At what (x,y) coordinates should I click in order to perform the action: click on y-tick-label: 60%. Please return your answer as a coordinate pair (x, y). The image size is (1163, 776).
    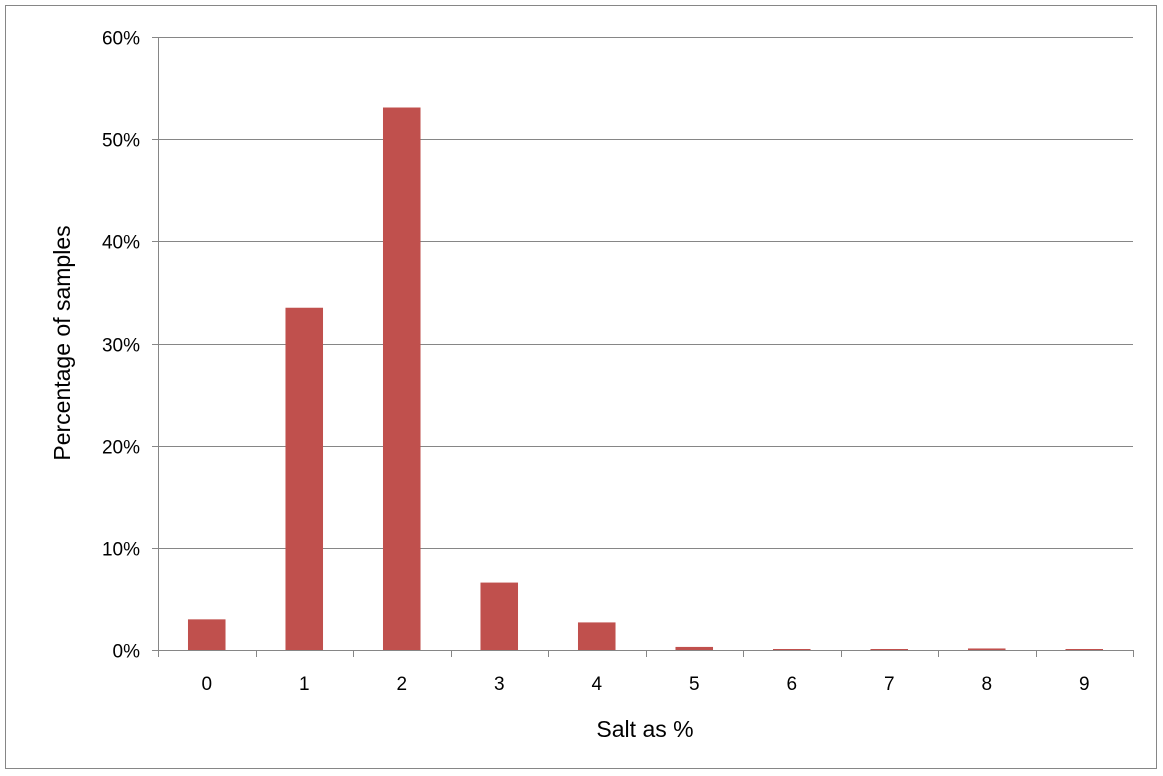
    Looking at the image, I should click on (121, 39).